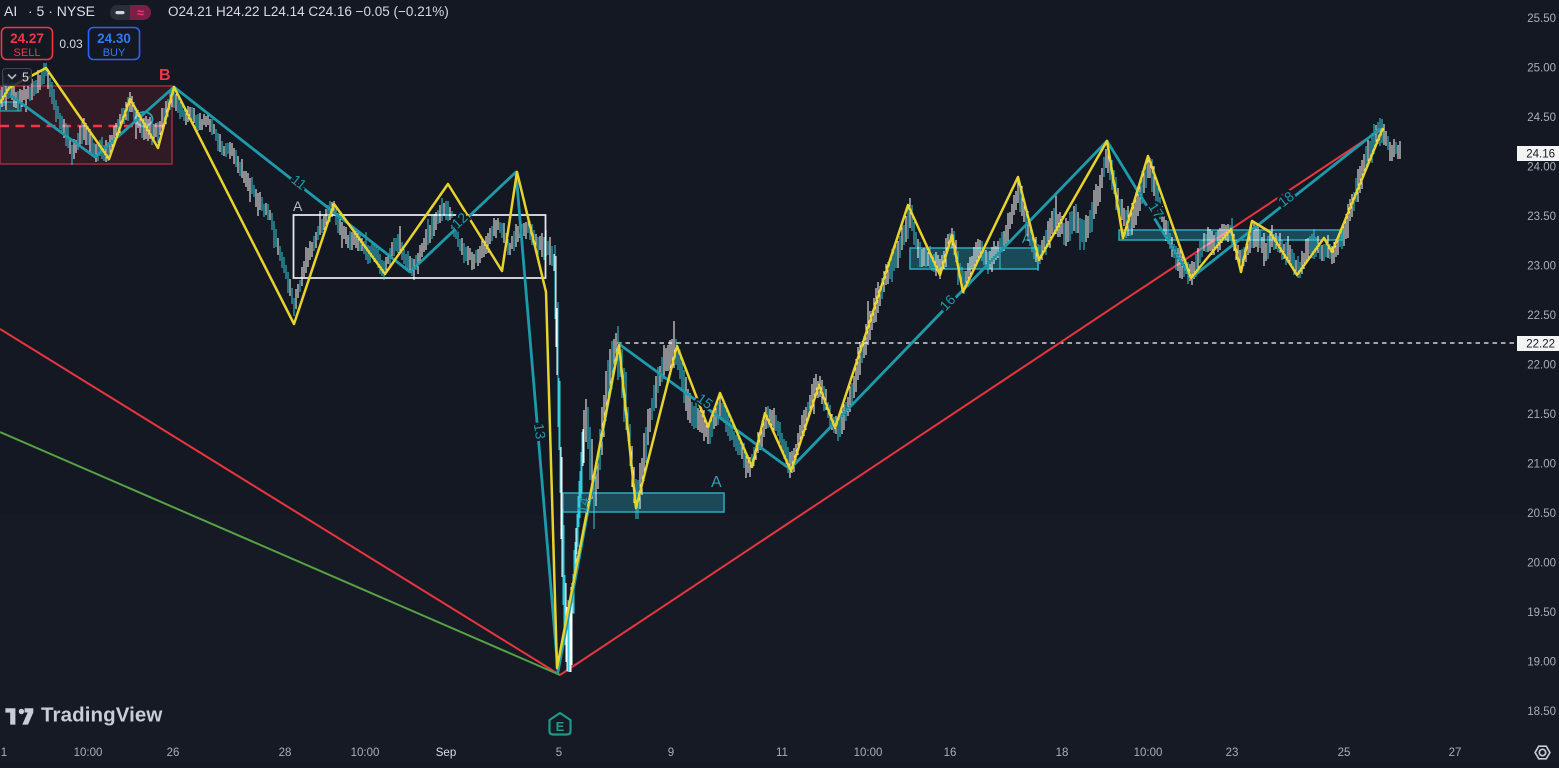 This screenshot has width=1559, height=768. Describe the element at coordinates (101, 715) in the screenshot. I see `svg-text: TradingView` at that location.